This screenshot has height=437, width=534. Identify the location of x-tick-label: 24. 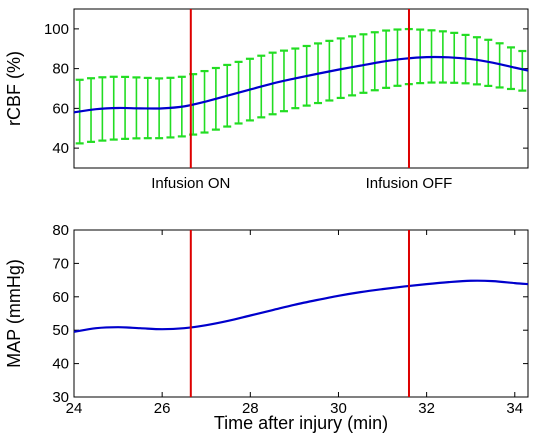
(74, 408).